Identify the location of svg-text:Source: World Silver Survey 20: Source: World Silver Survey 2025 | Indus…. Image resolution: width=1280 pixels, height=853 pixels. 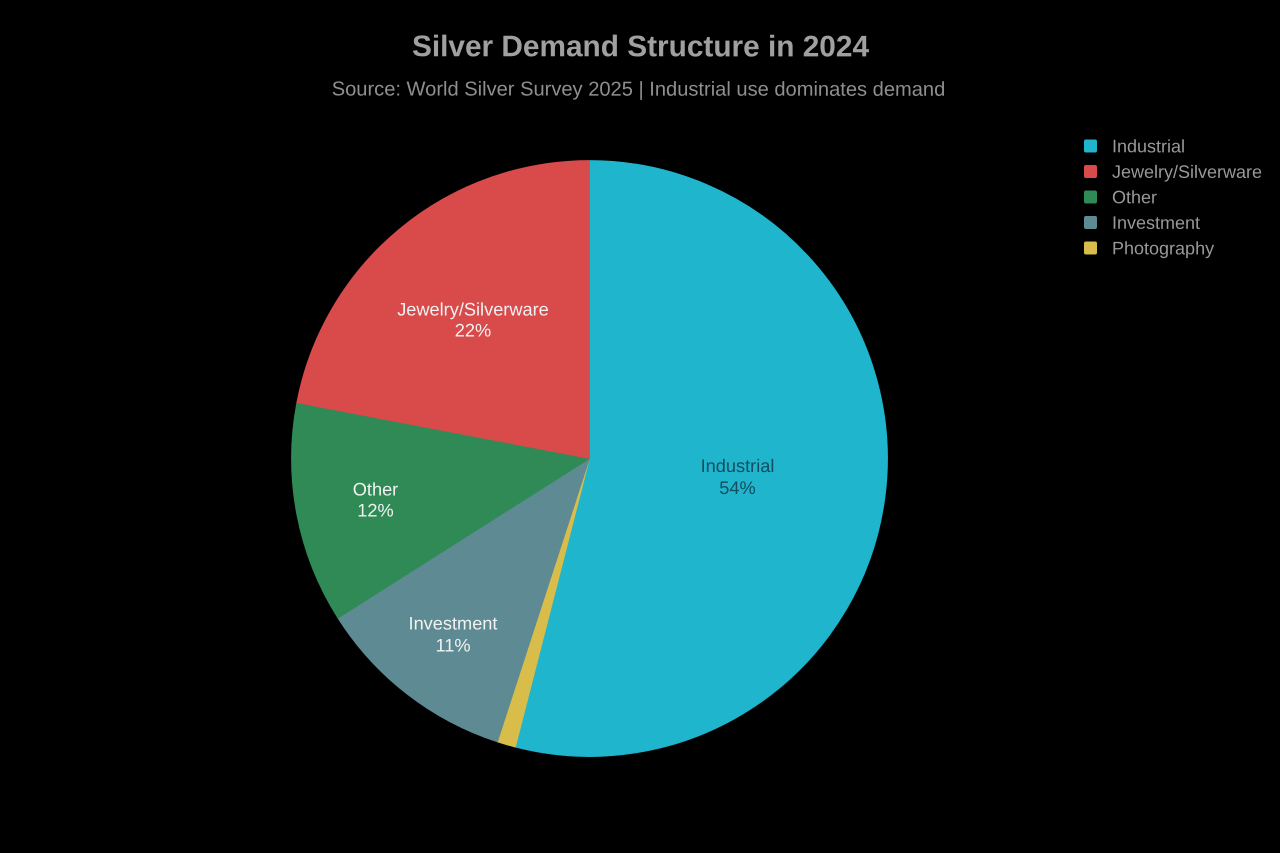
(639, 89).